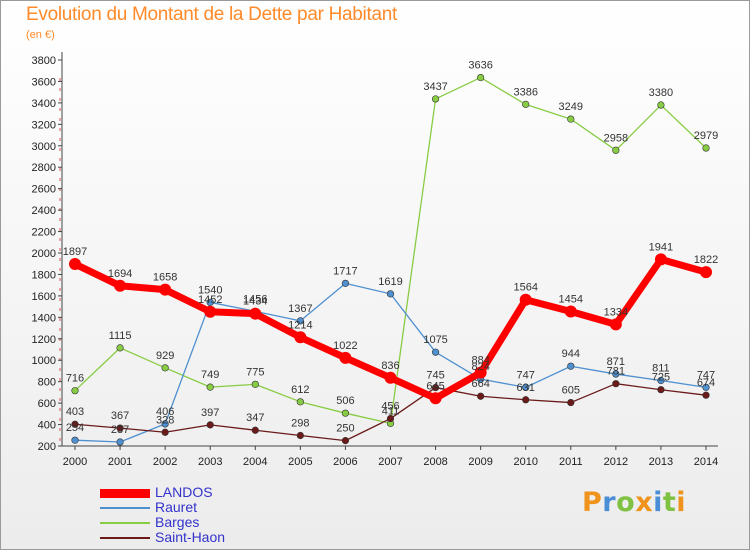 The image size is (750, 550). What do you see at coordinates (255, 462) in the screenshot?
I see `x-tick-label: 2004` at bounding box center [255, 462].